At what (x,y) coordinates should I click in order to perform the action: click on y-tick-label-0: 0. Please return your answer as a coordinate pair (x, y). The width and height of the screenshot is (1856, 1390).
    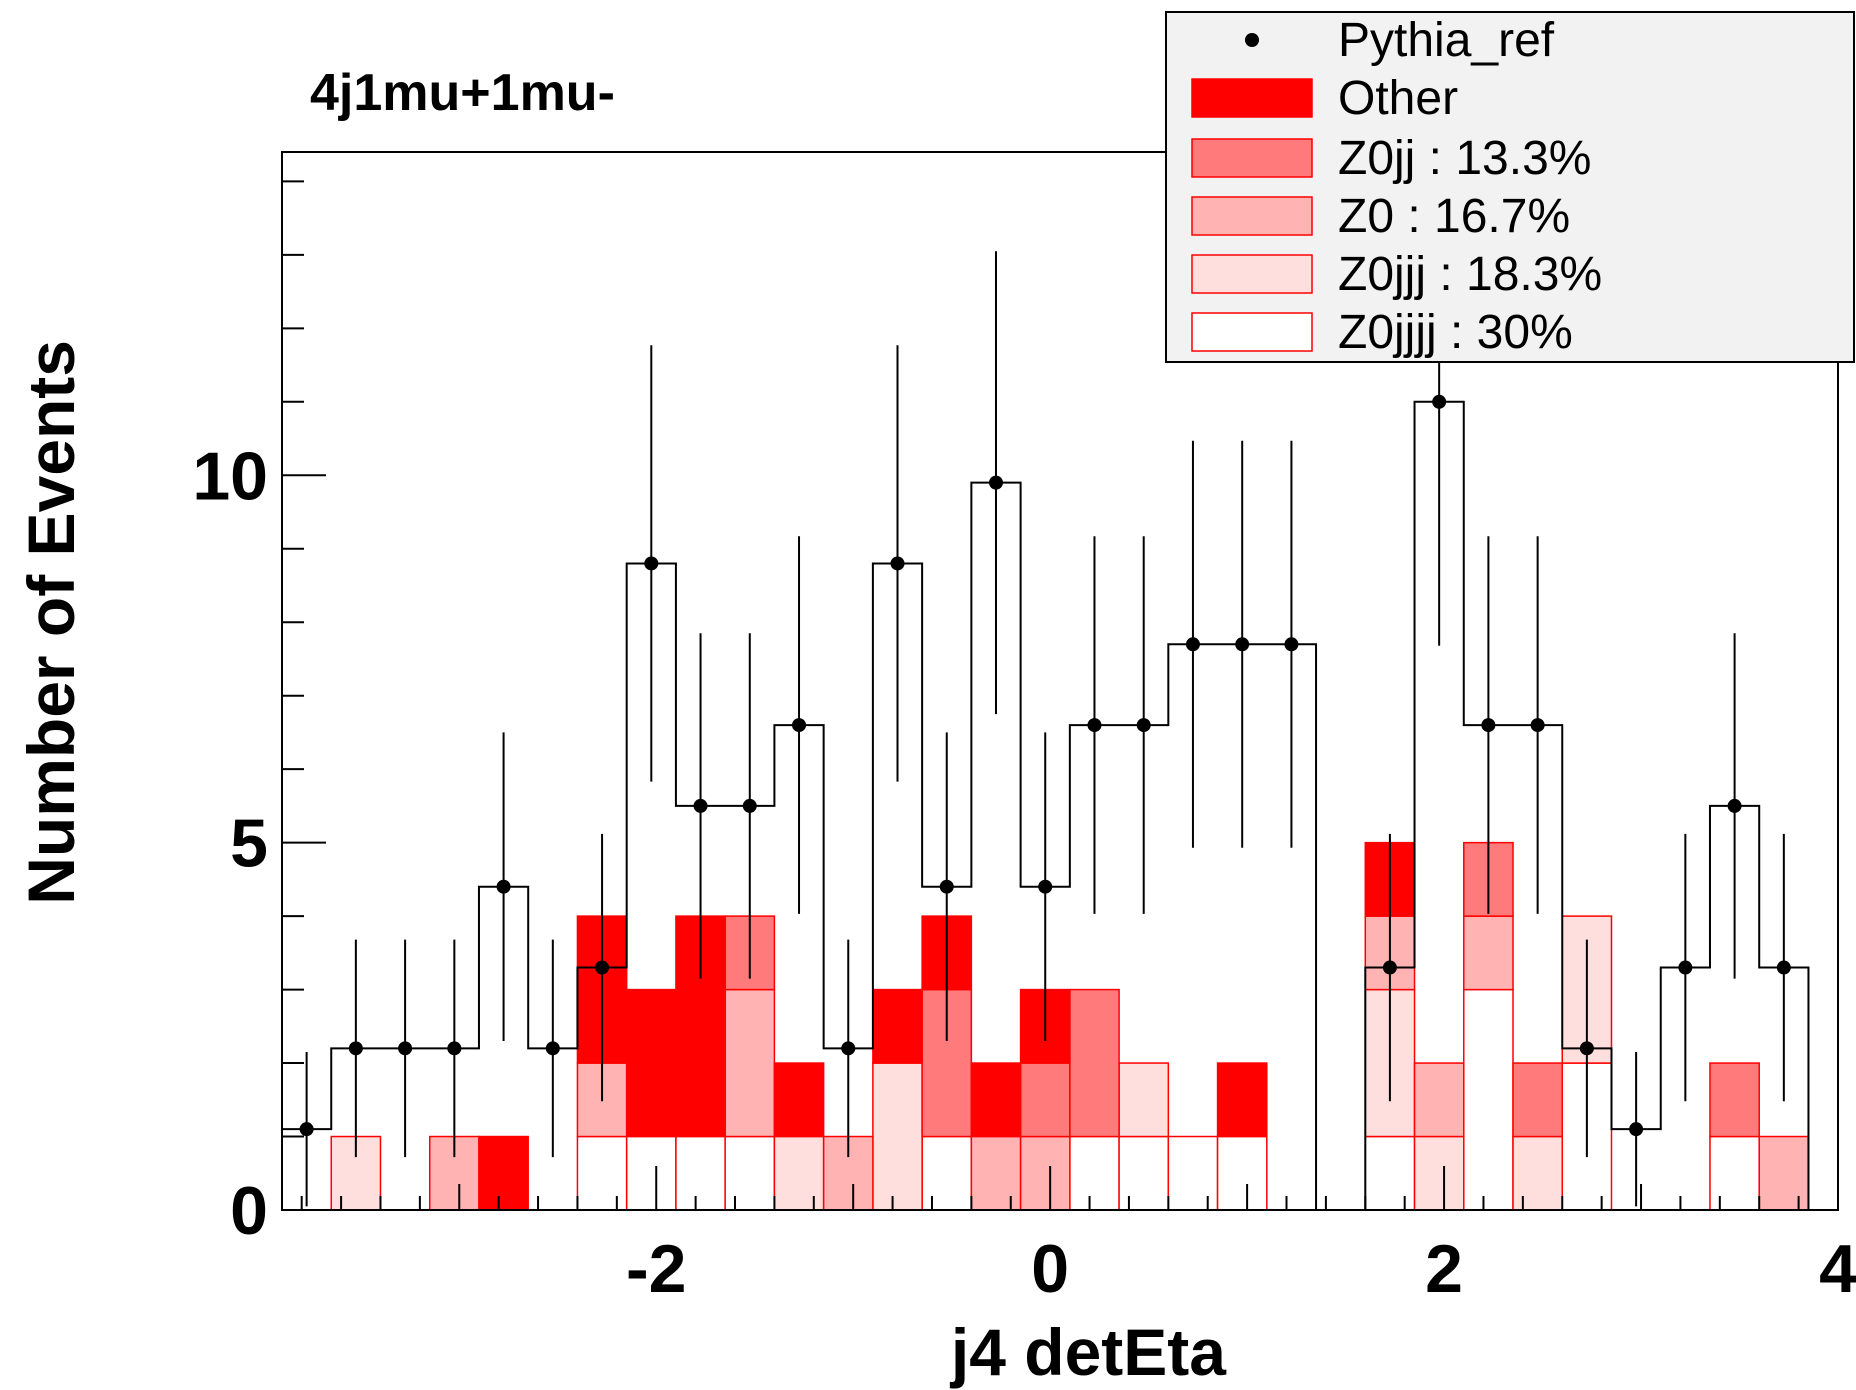
    Looking at the image, I should click on (249, 1211).